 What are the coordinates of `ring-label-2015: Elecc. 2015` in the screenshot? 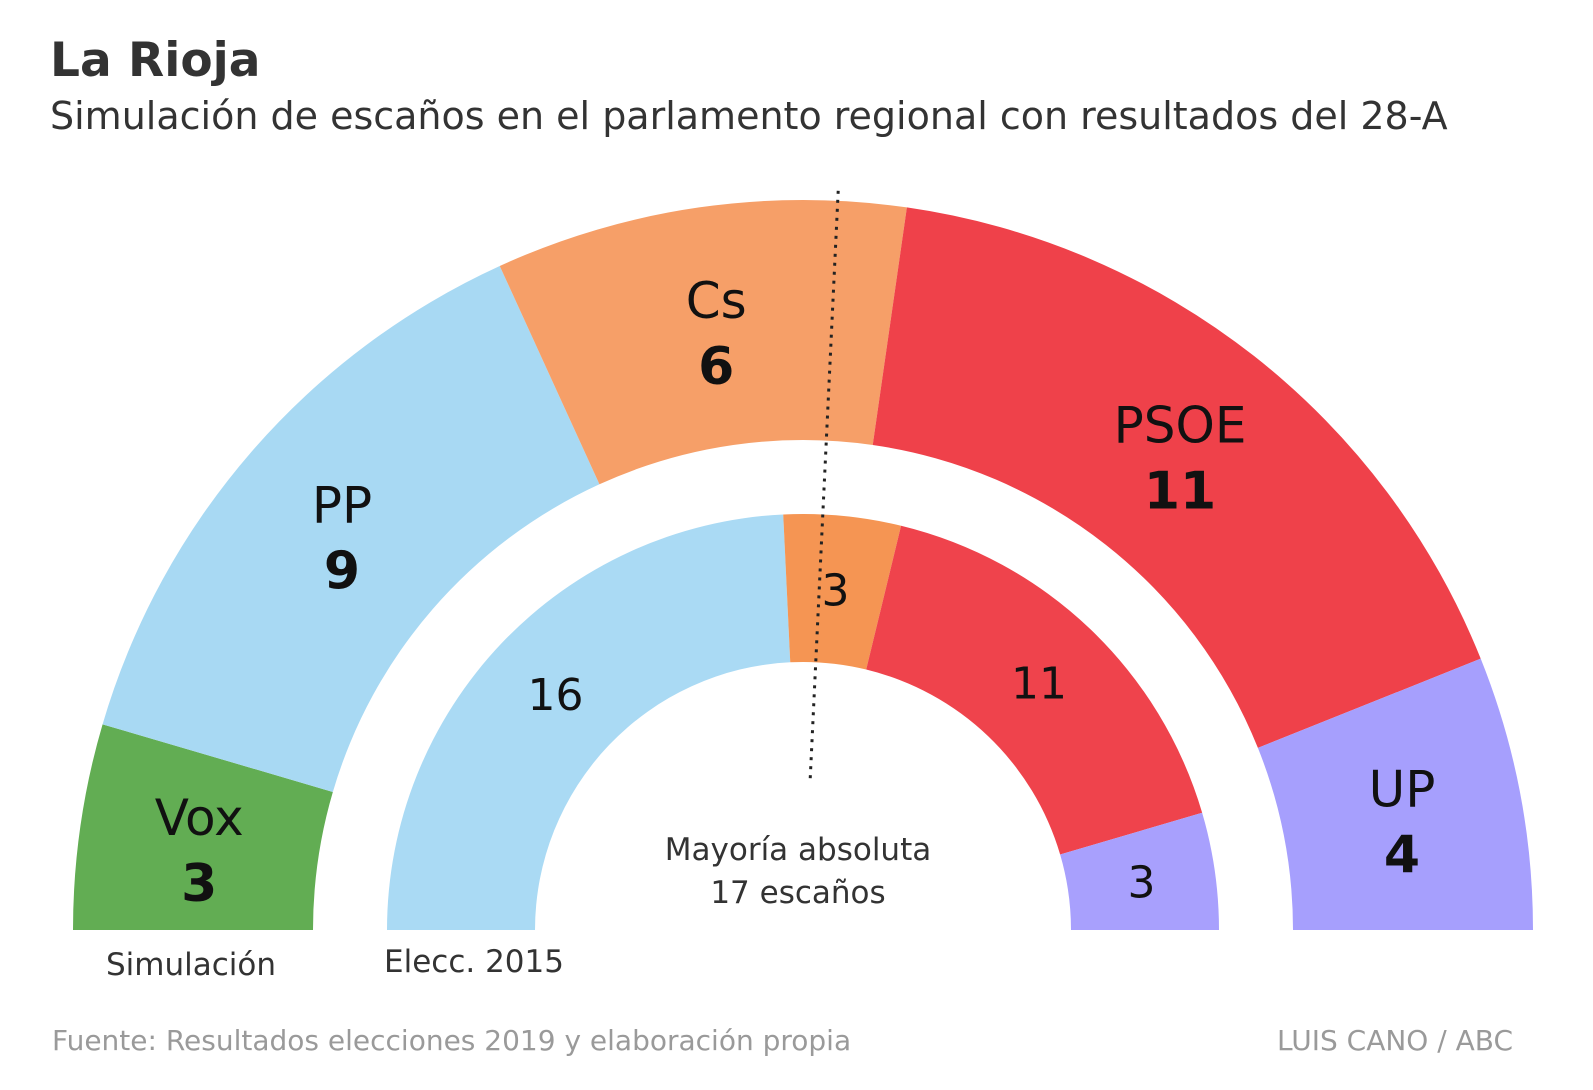 It's located at (474, 962).